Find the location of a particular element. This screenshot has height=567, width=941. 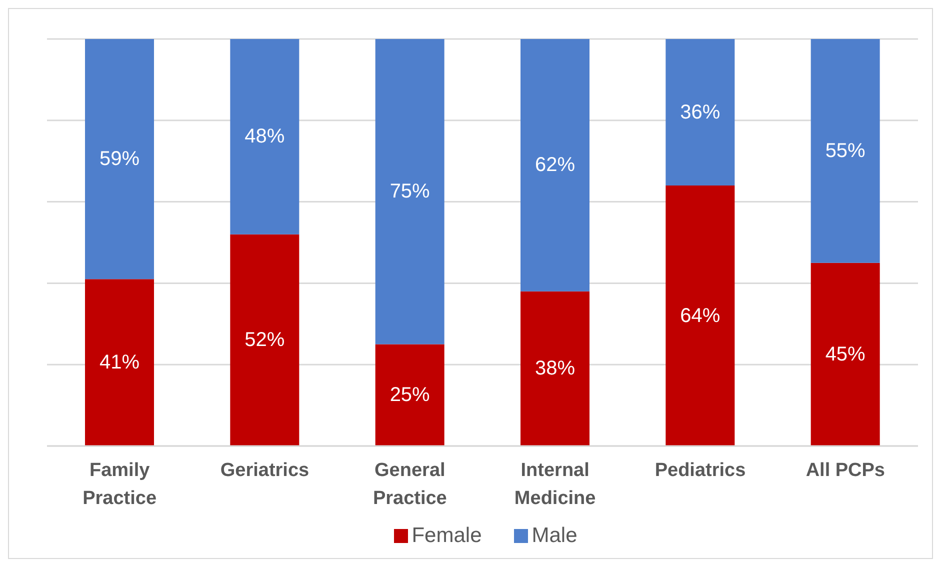

data-label: 45% is located at coordinates (845, 354).